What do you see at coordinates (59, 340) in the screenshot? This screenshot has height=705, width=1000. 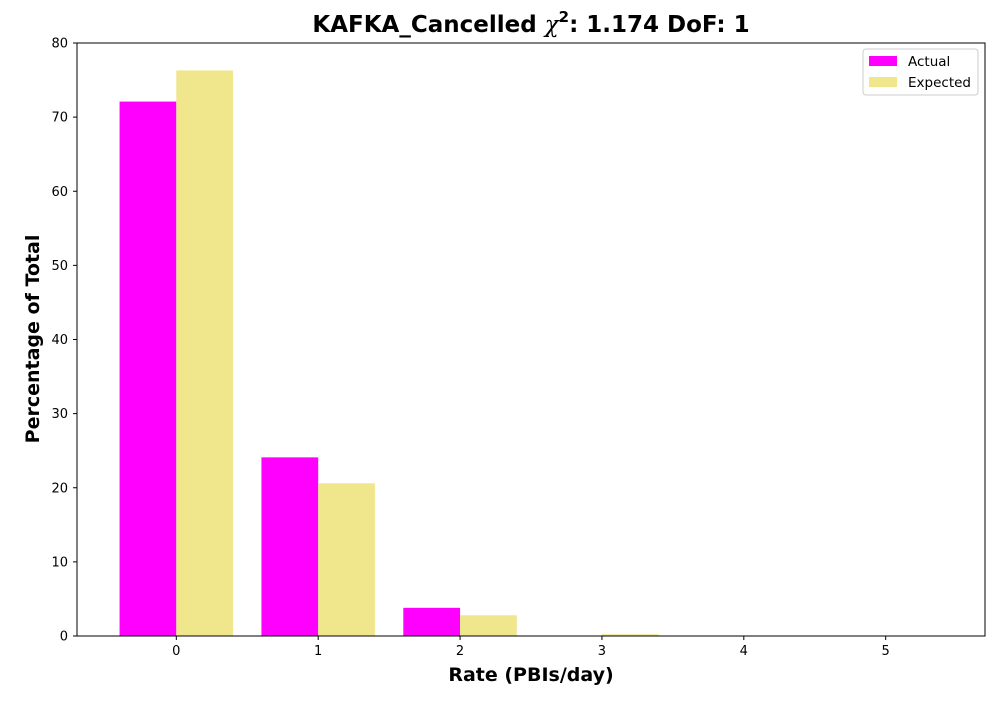 I see `y-tick-label: 40` at bounding box center [59, 340].